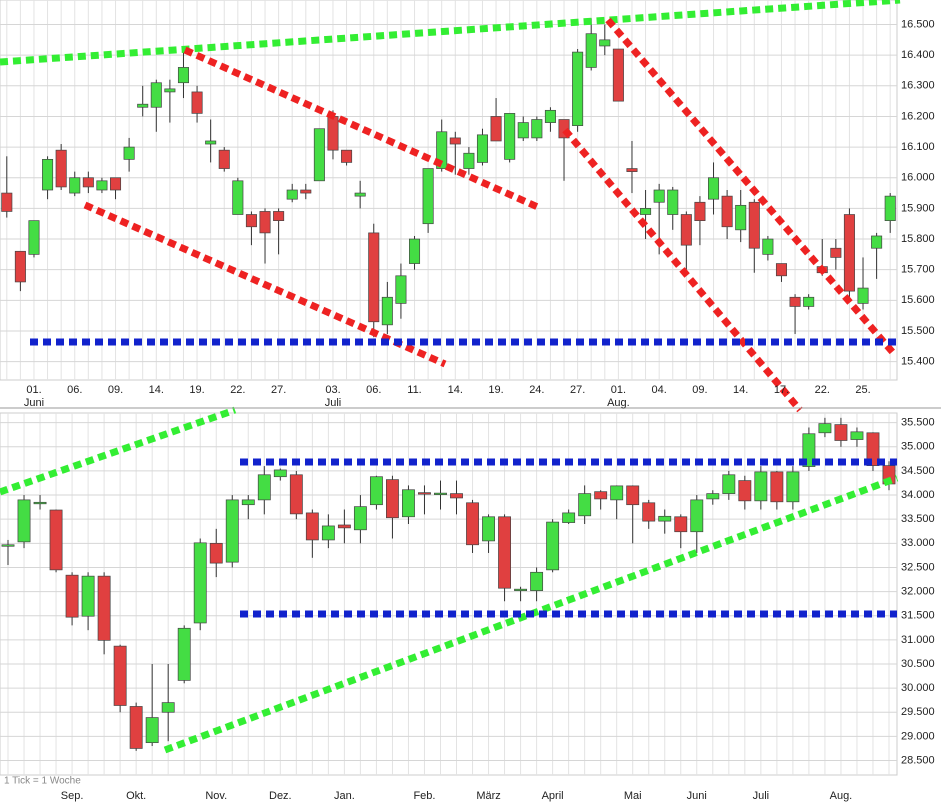  What do you see at coordinates (424, 796) in the screenshot?
I see `x-month-label: Feb.` at bounding box center [424, 796].